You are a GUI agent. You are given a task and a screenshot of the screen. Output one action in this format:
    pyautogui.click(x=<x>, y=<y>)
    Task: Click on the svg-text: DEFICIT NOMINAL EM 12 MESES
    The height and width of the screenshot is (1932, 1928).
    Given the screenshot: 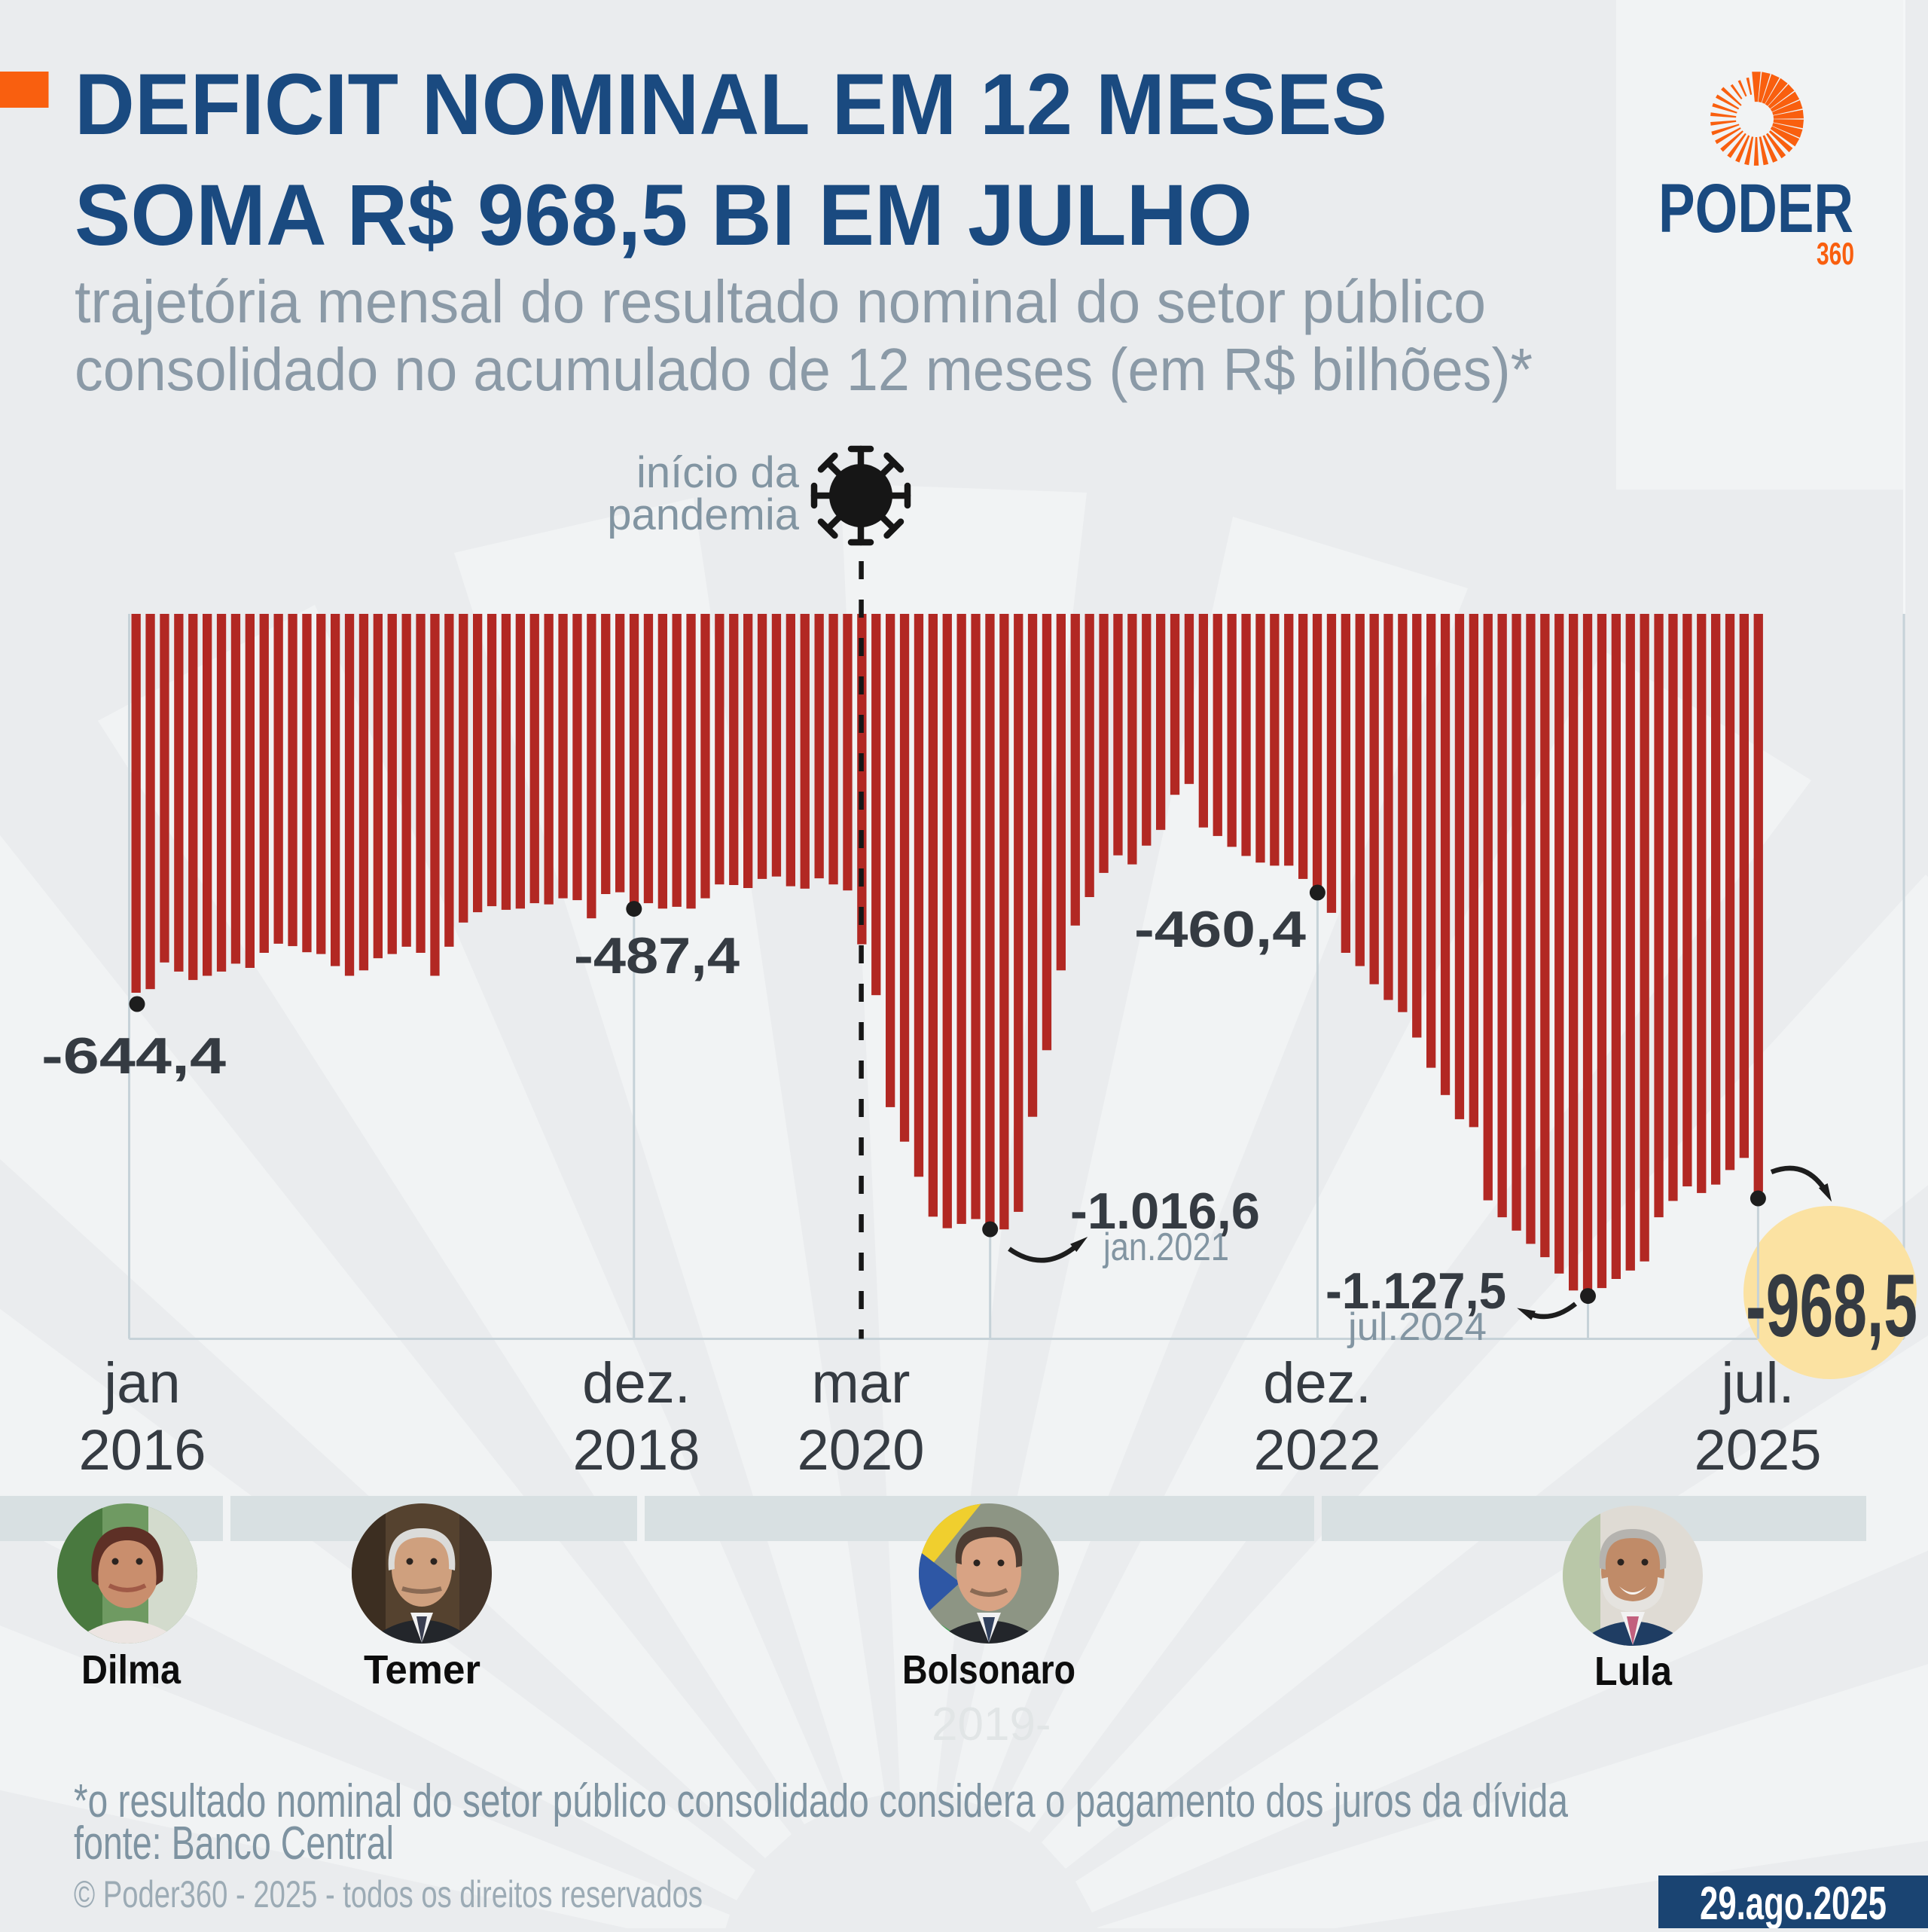 What is the action you would take?
    pyautogui.click(x=731, y=105)
    